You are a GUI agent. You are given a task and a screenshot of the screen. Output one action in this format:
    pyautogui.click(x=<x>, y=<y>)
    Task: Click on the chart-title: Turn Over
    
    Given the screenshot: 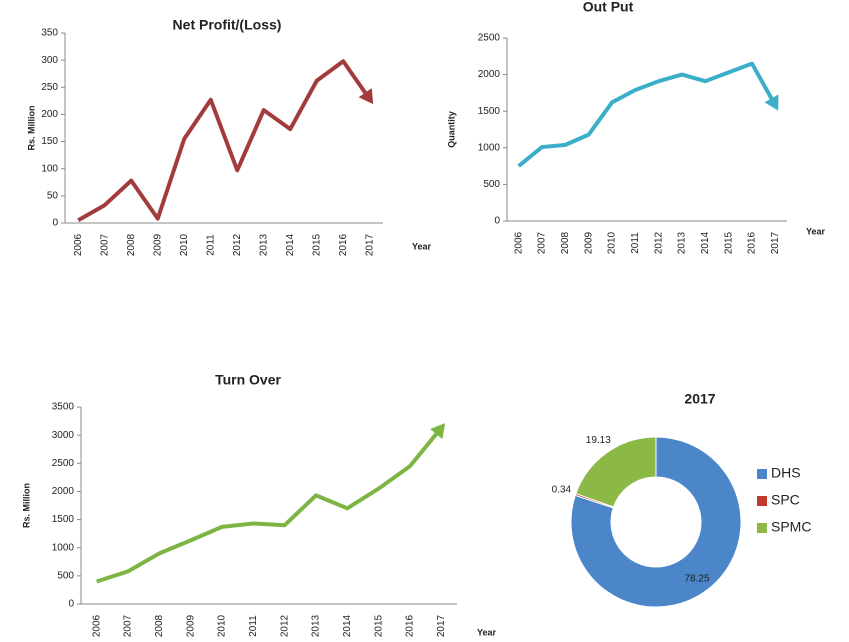 What is the action you would take?
    pyautogui.click(x=248, y=380)
    